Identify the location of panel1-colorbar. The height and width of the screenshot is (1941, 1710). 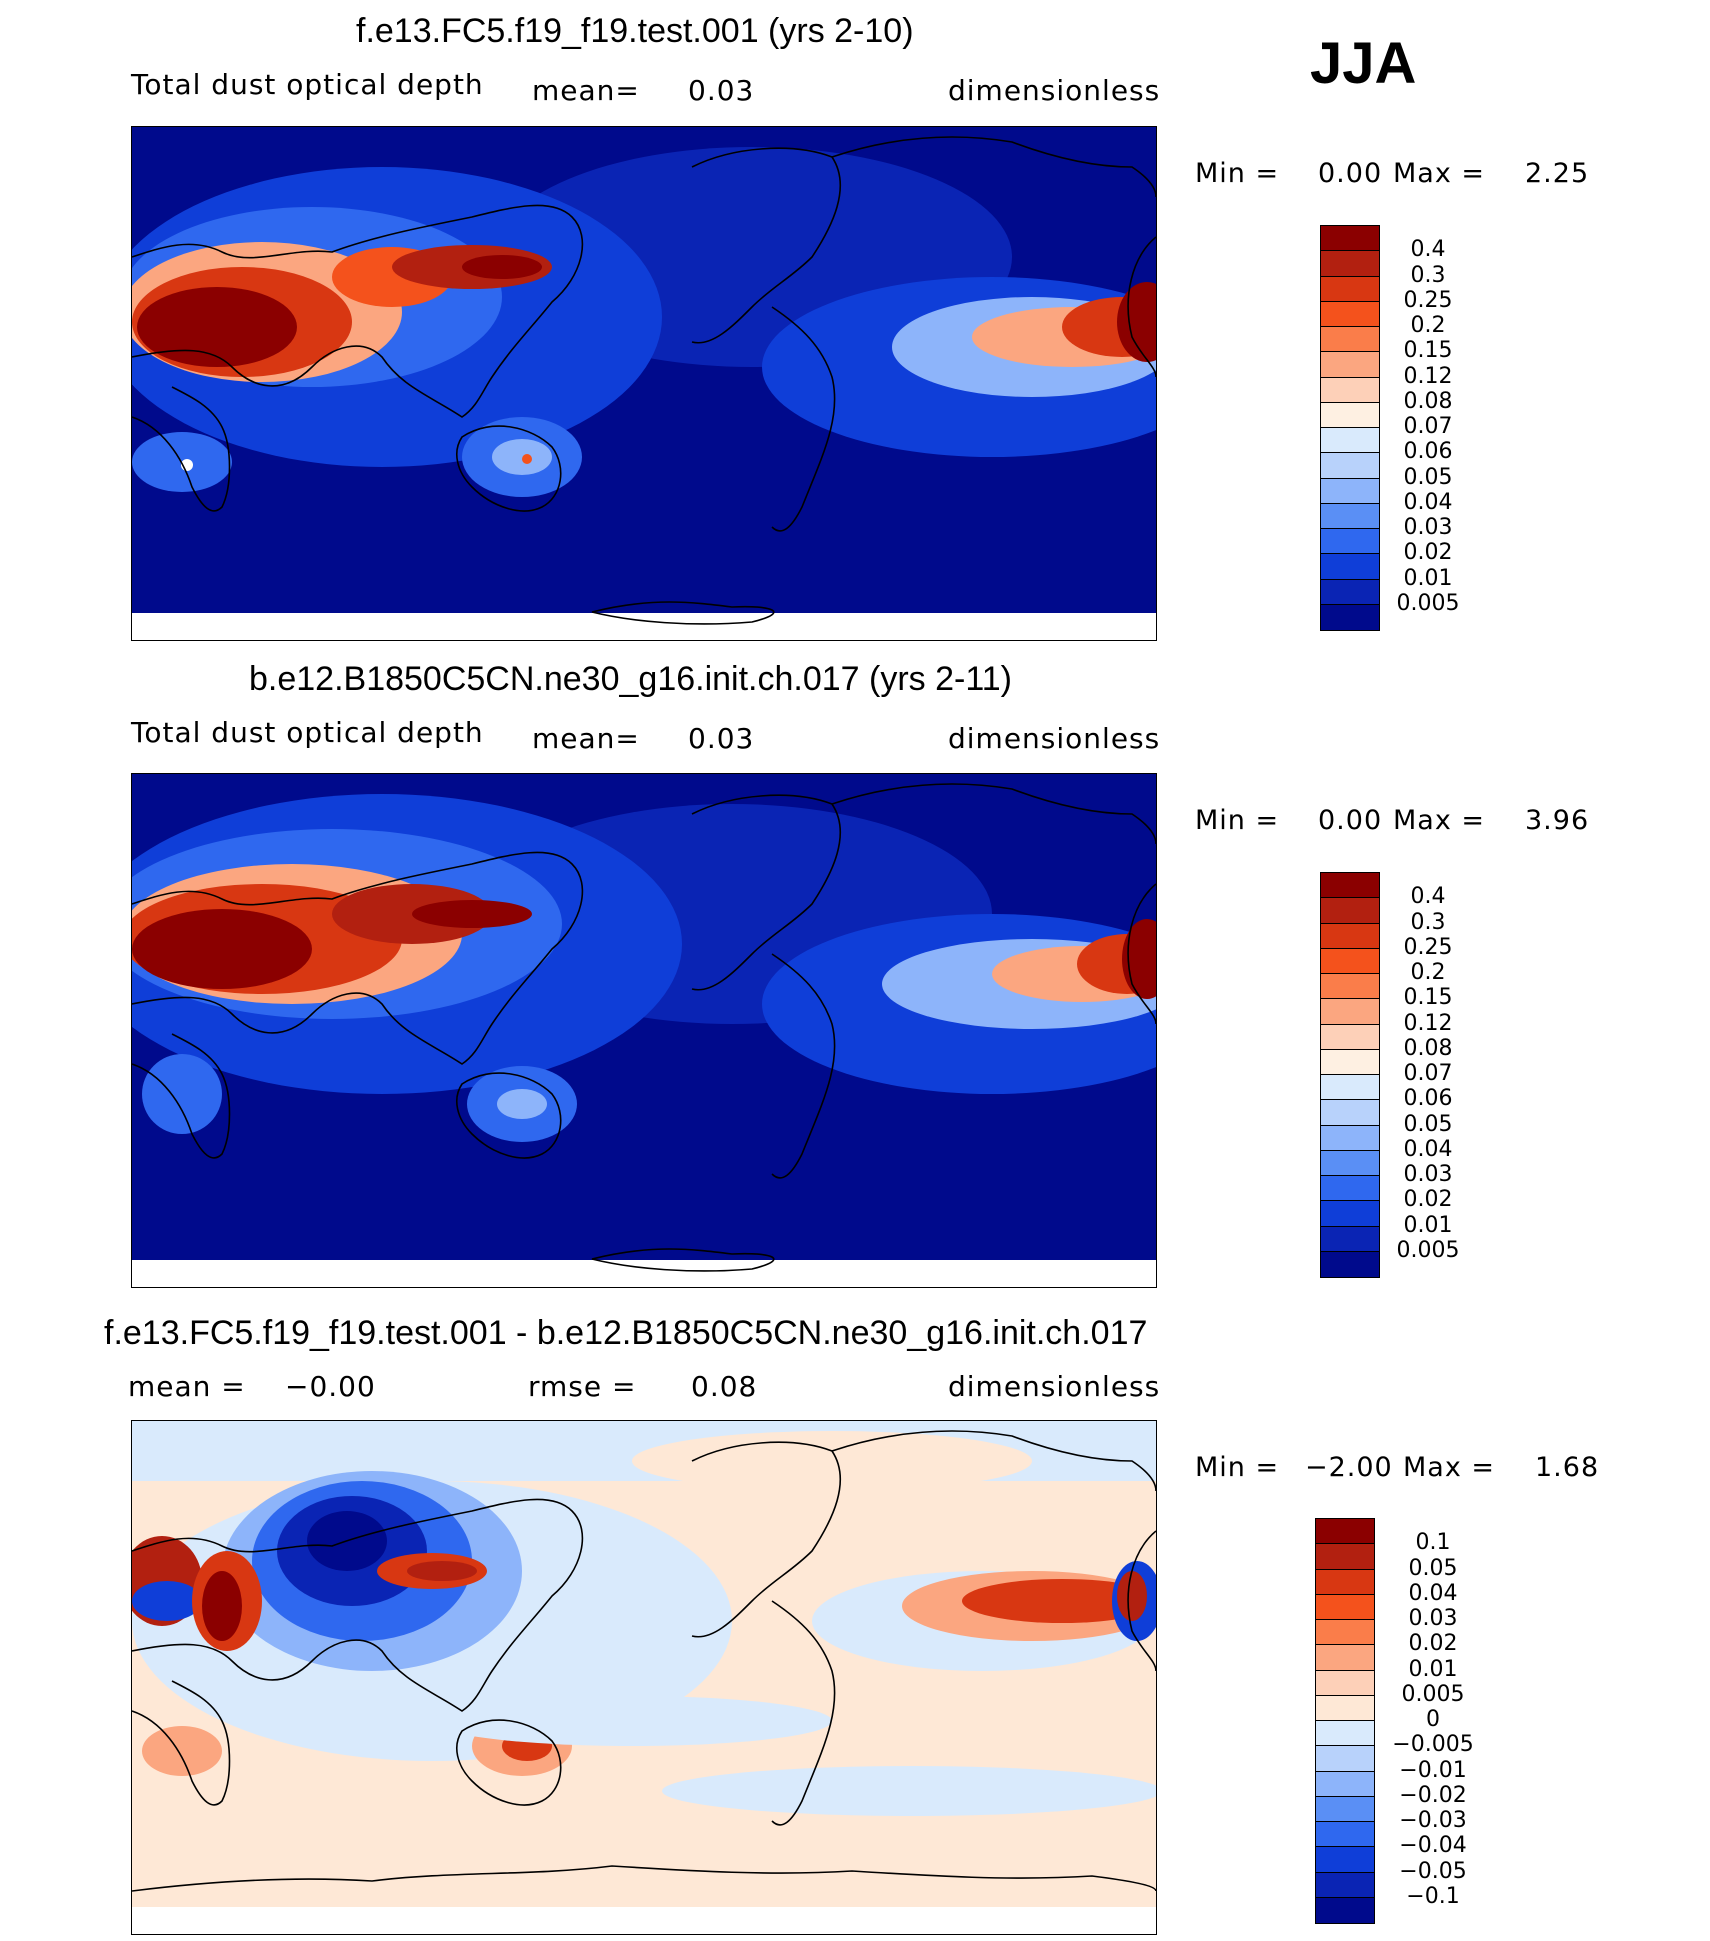
(1350, 428).